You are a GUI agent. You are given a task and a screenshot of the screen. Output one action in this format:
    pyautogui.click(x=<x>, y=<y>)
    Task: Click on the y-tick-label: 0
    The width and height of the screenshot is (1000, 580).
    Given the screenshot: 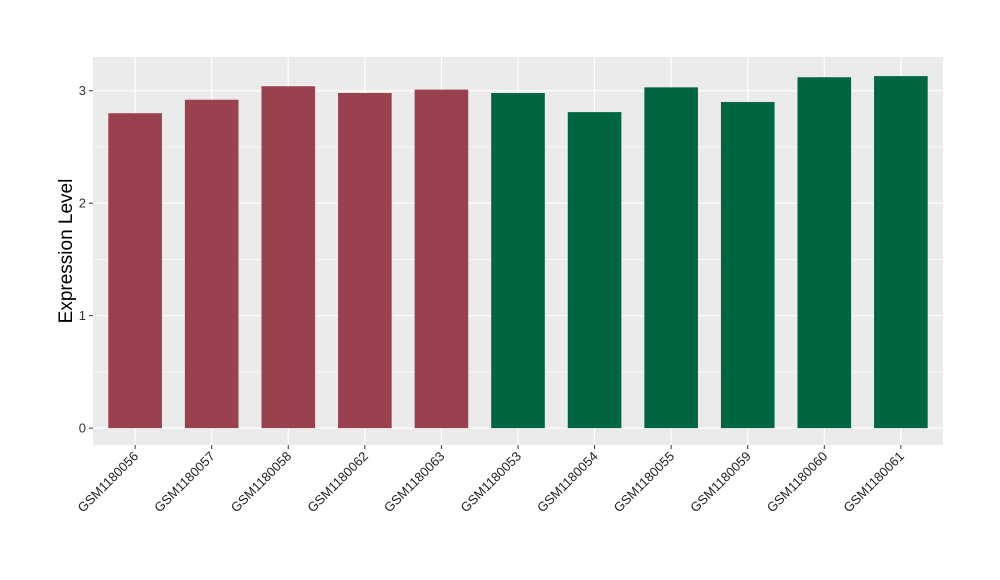 What is the action you would take?
    pyautogui.click(x=82, y=428)
    